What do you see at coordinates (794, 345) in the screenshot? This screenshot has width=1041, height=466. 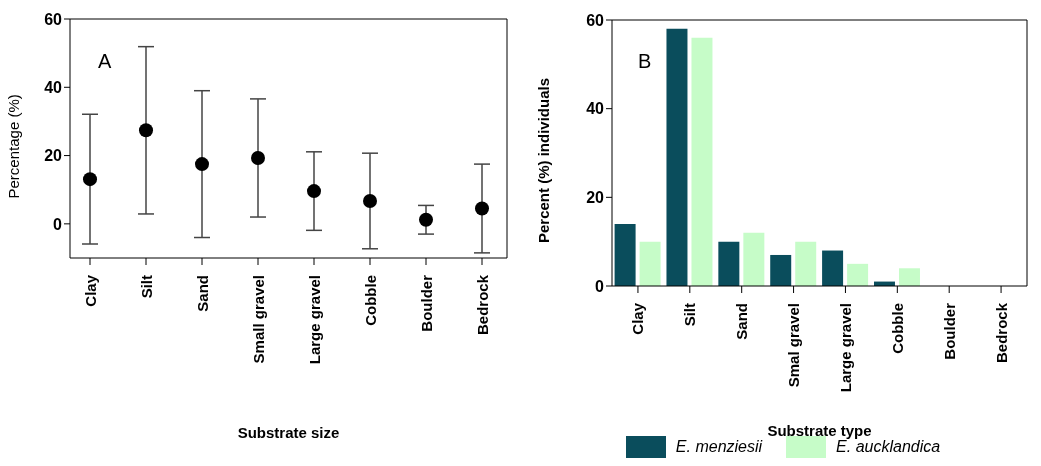 I see `x-tick-label: Smal gravel` at bounding box center [794, 345].